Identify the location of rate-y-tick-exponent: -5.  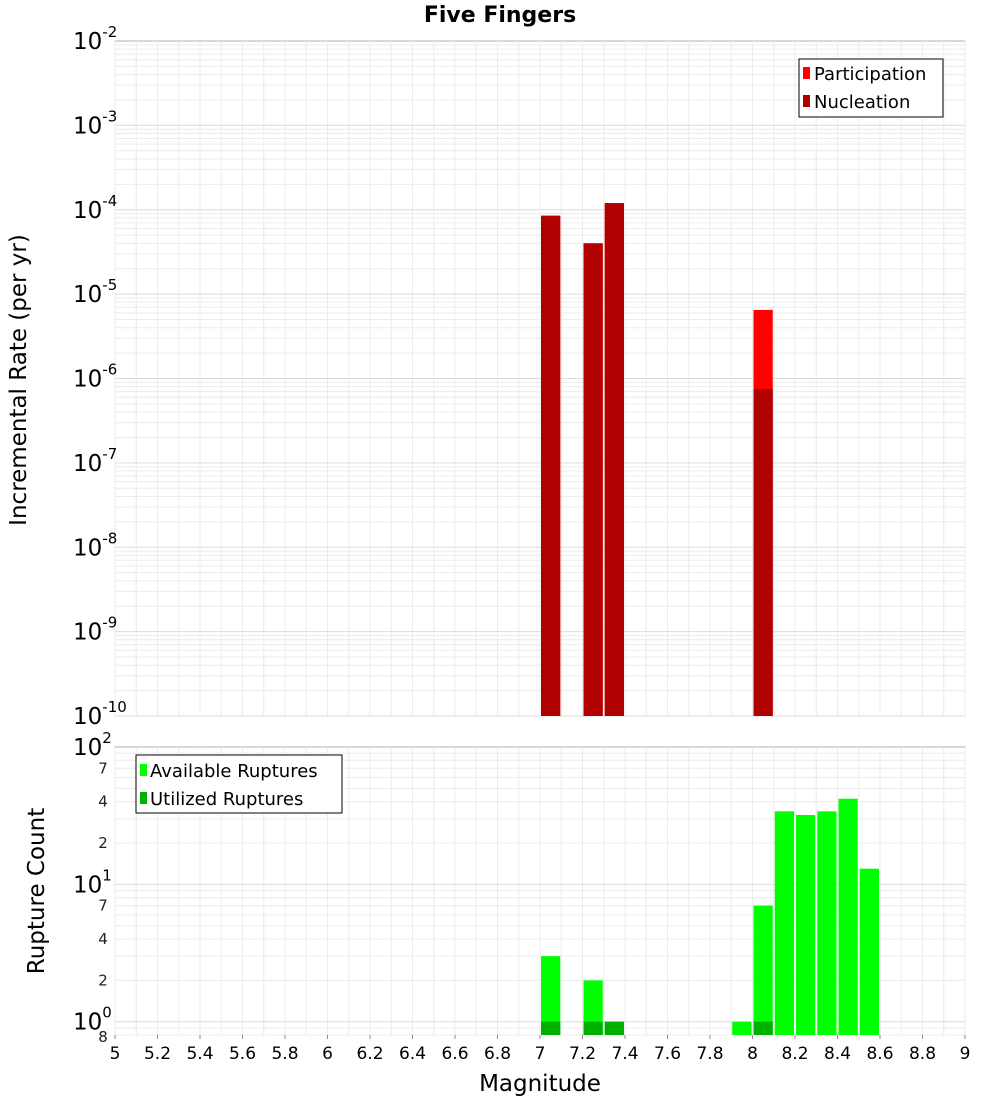
(109, 285).